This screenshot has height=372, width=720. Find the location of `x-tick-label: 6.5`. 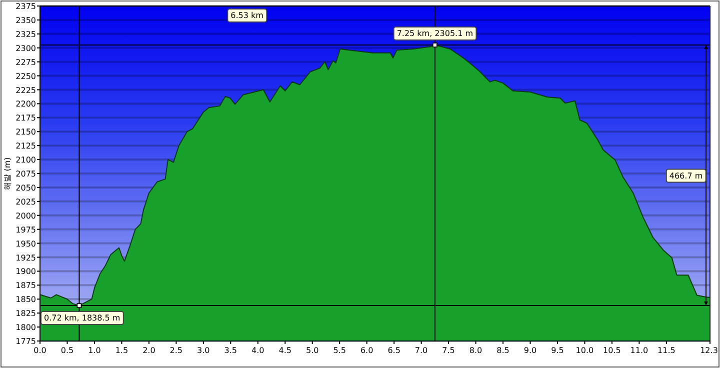

x-tick-label: 6.5 is located at coordinates (394, 350).